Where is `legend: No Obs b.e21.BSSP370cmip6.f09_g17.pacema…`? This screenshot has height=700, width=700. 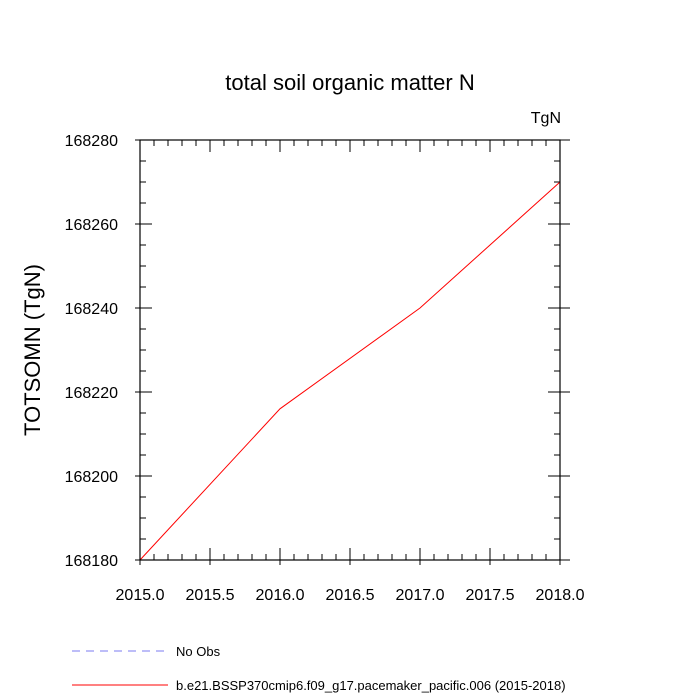 legend: No Obs b.e21.BSSP370cmip6.f09_g17.pacema… is located at coordinates (319, 668).